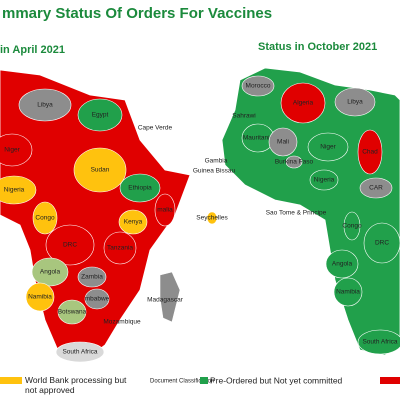 This screenshot has width=400, height=400. I want to click on country-label: Zambia, so click(92, 277).